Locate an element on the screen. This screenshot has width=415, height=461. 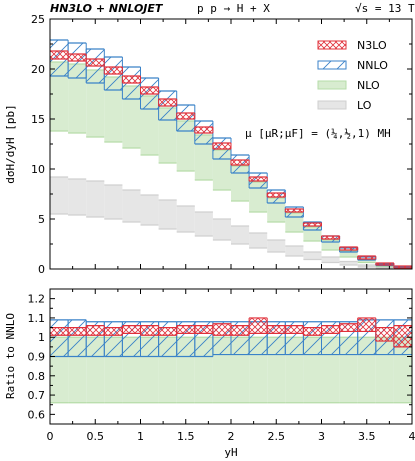
ratio-ytick-label: 0.9 is located at coordinates (37, 357).